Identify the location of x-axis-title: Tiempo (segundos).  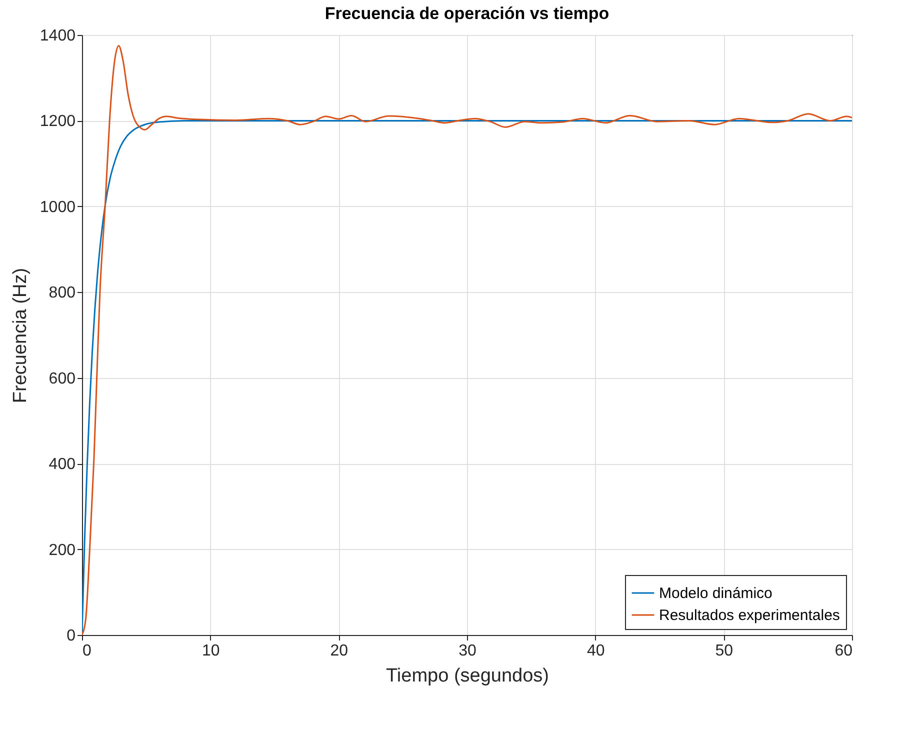
(467, 676).